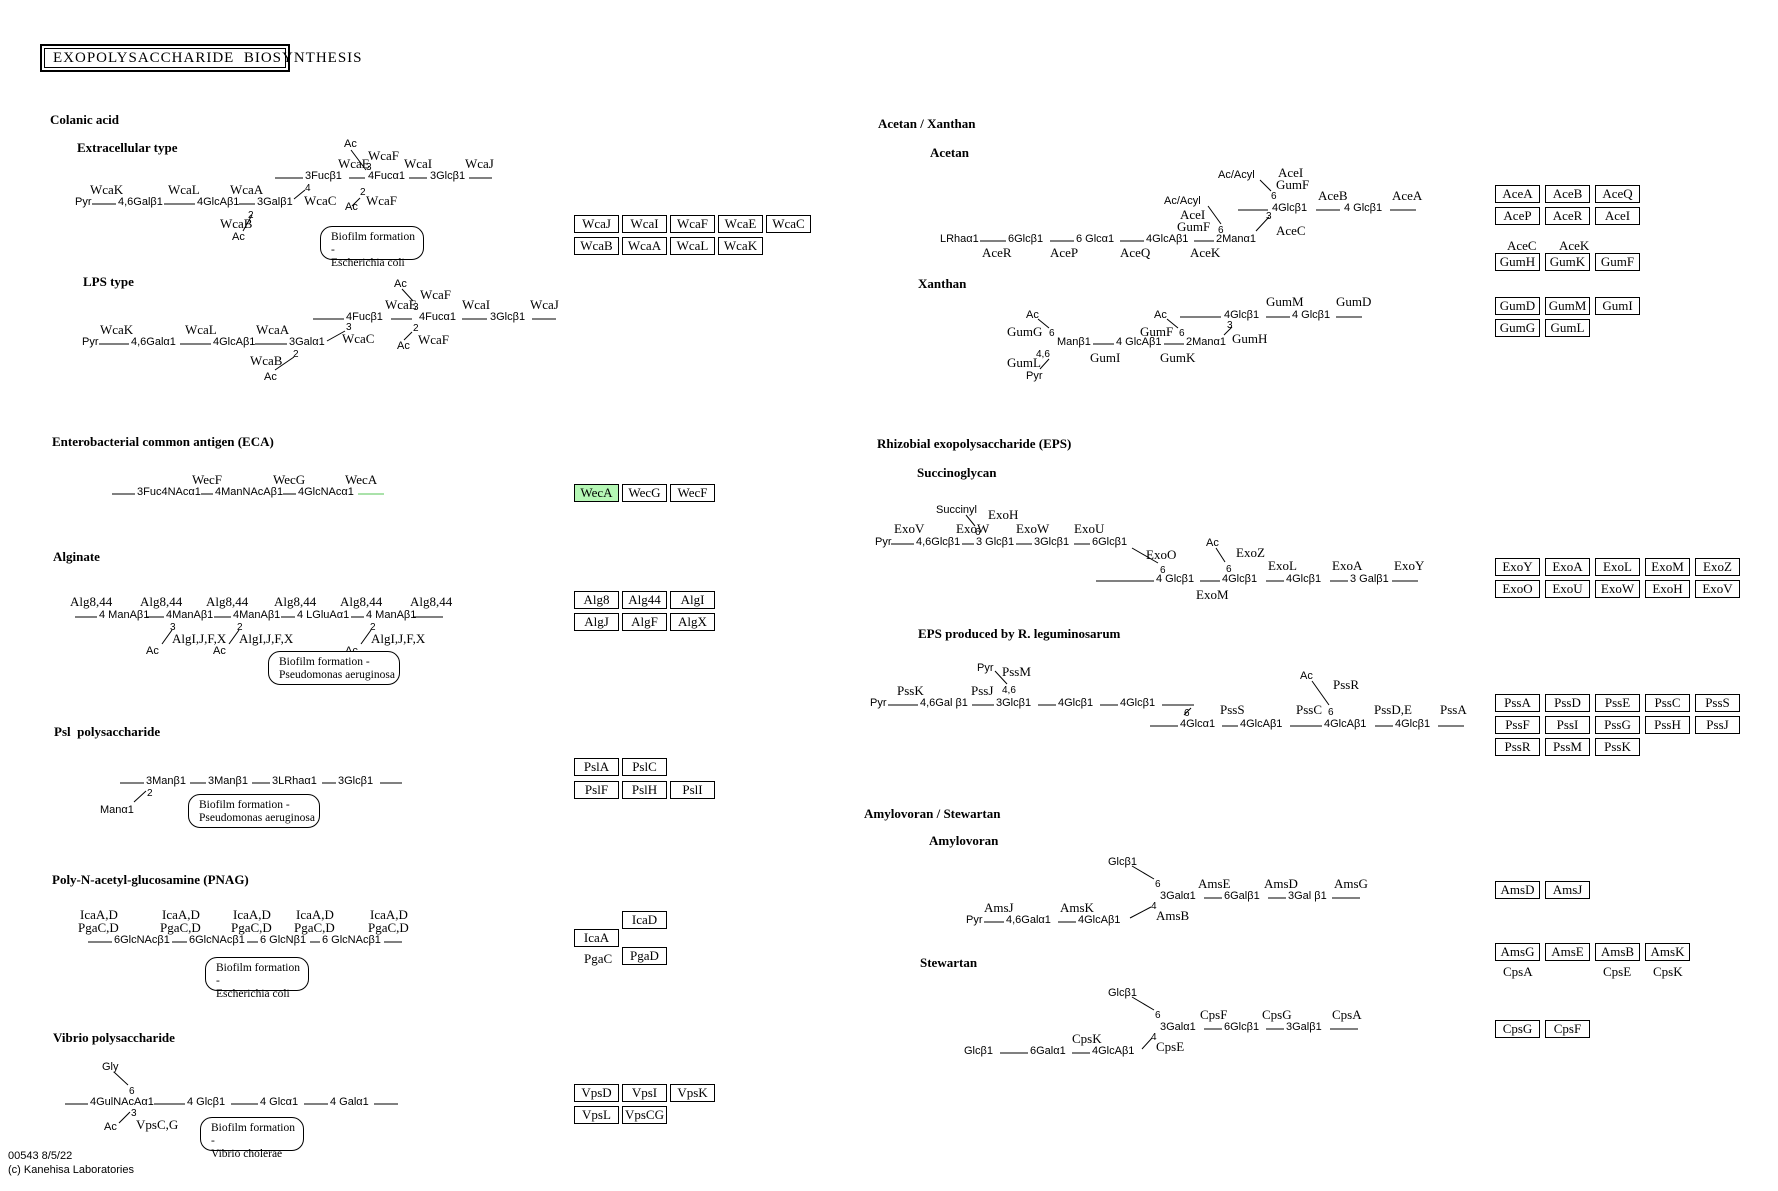 The width and height of the screenshot is (1778, 1191). What do you see at coordinates (692, 600) in the screenshot?
I see `gene-box-algi: AlgI` at bounding box center [692, 600].